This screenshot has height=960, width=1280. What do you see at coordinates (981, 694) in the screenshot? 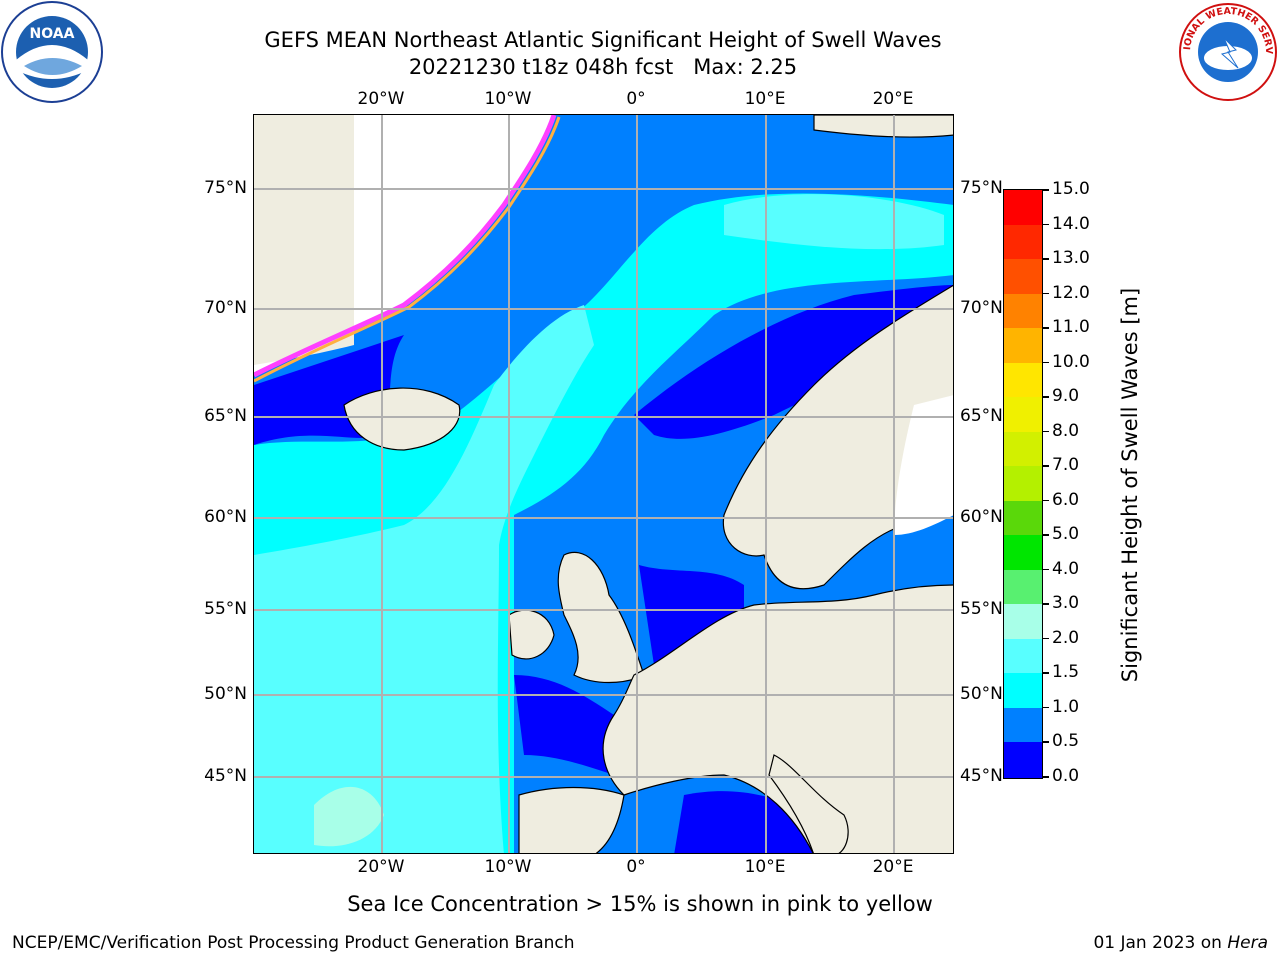
I see `lat-tick-right: 50°N` at bounding box center [981, 694].